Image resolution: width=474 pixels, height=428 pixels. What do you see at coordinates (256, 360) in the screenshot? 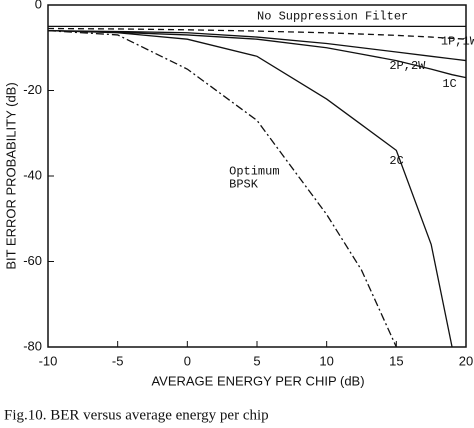
I see `x-tick-label: 5` at bounding box center [256, 360].